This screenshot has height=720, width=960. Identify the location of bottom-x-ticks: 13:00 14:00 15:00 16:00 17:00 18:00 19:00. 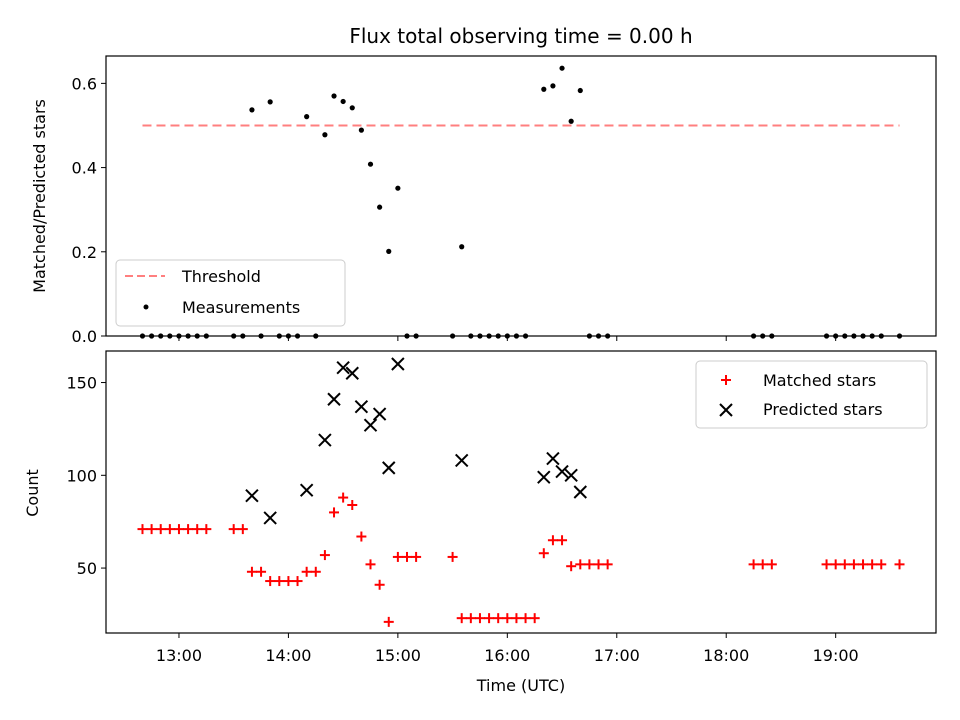
(507, 649).